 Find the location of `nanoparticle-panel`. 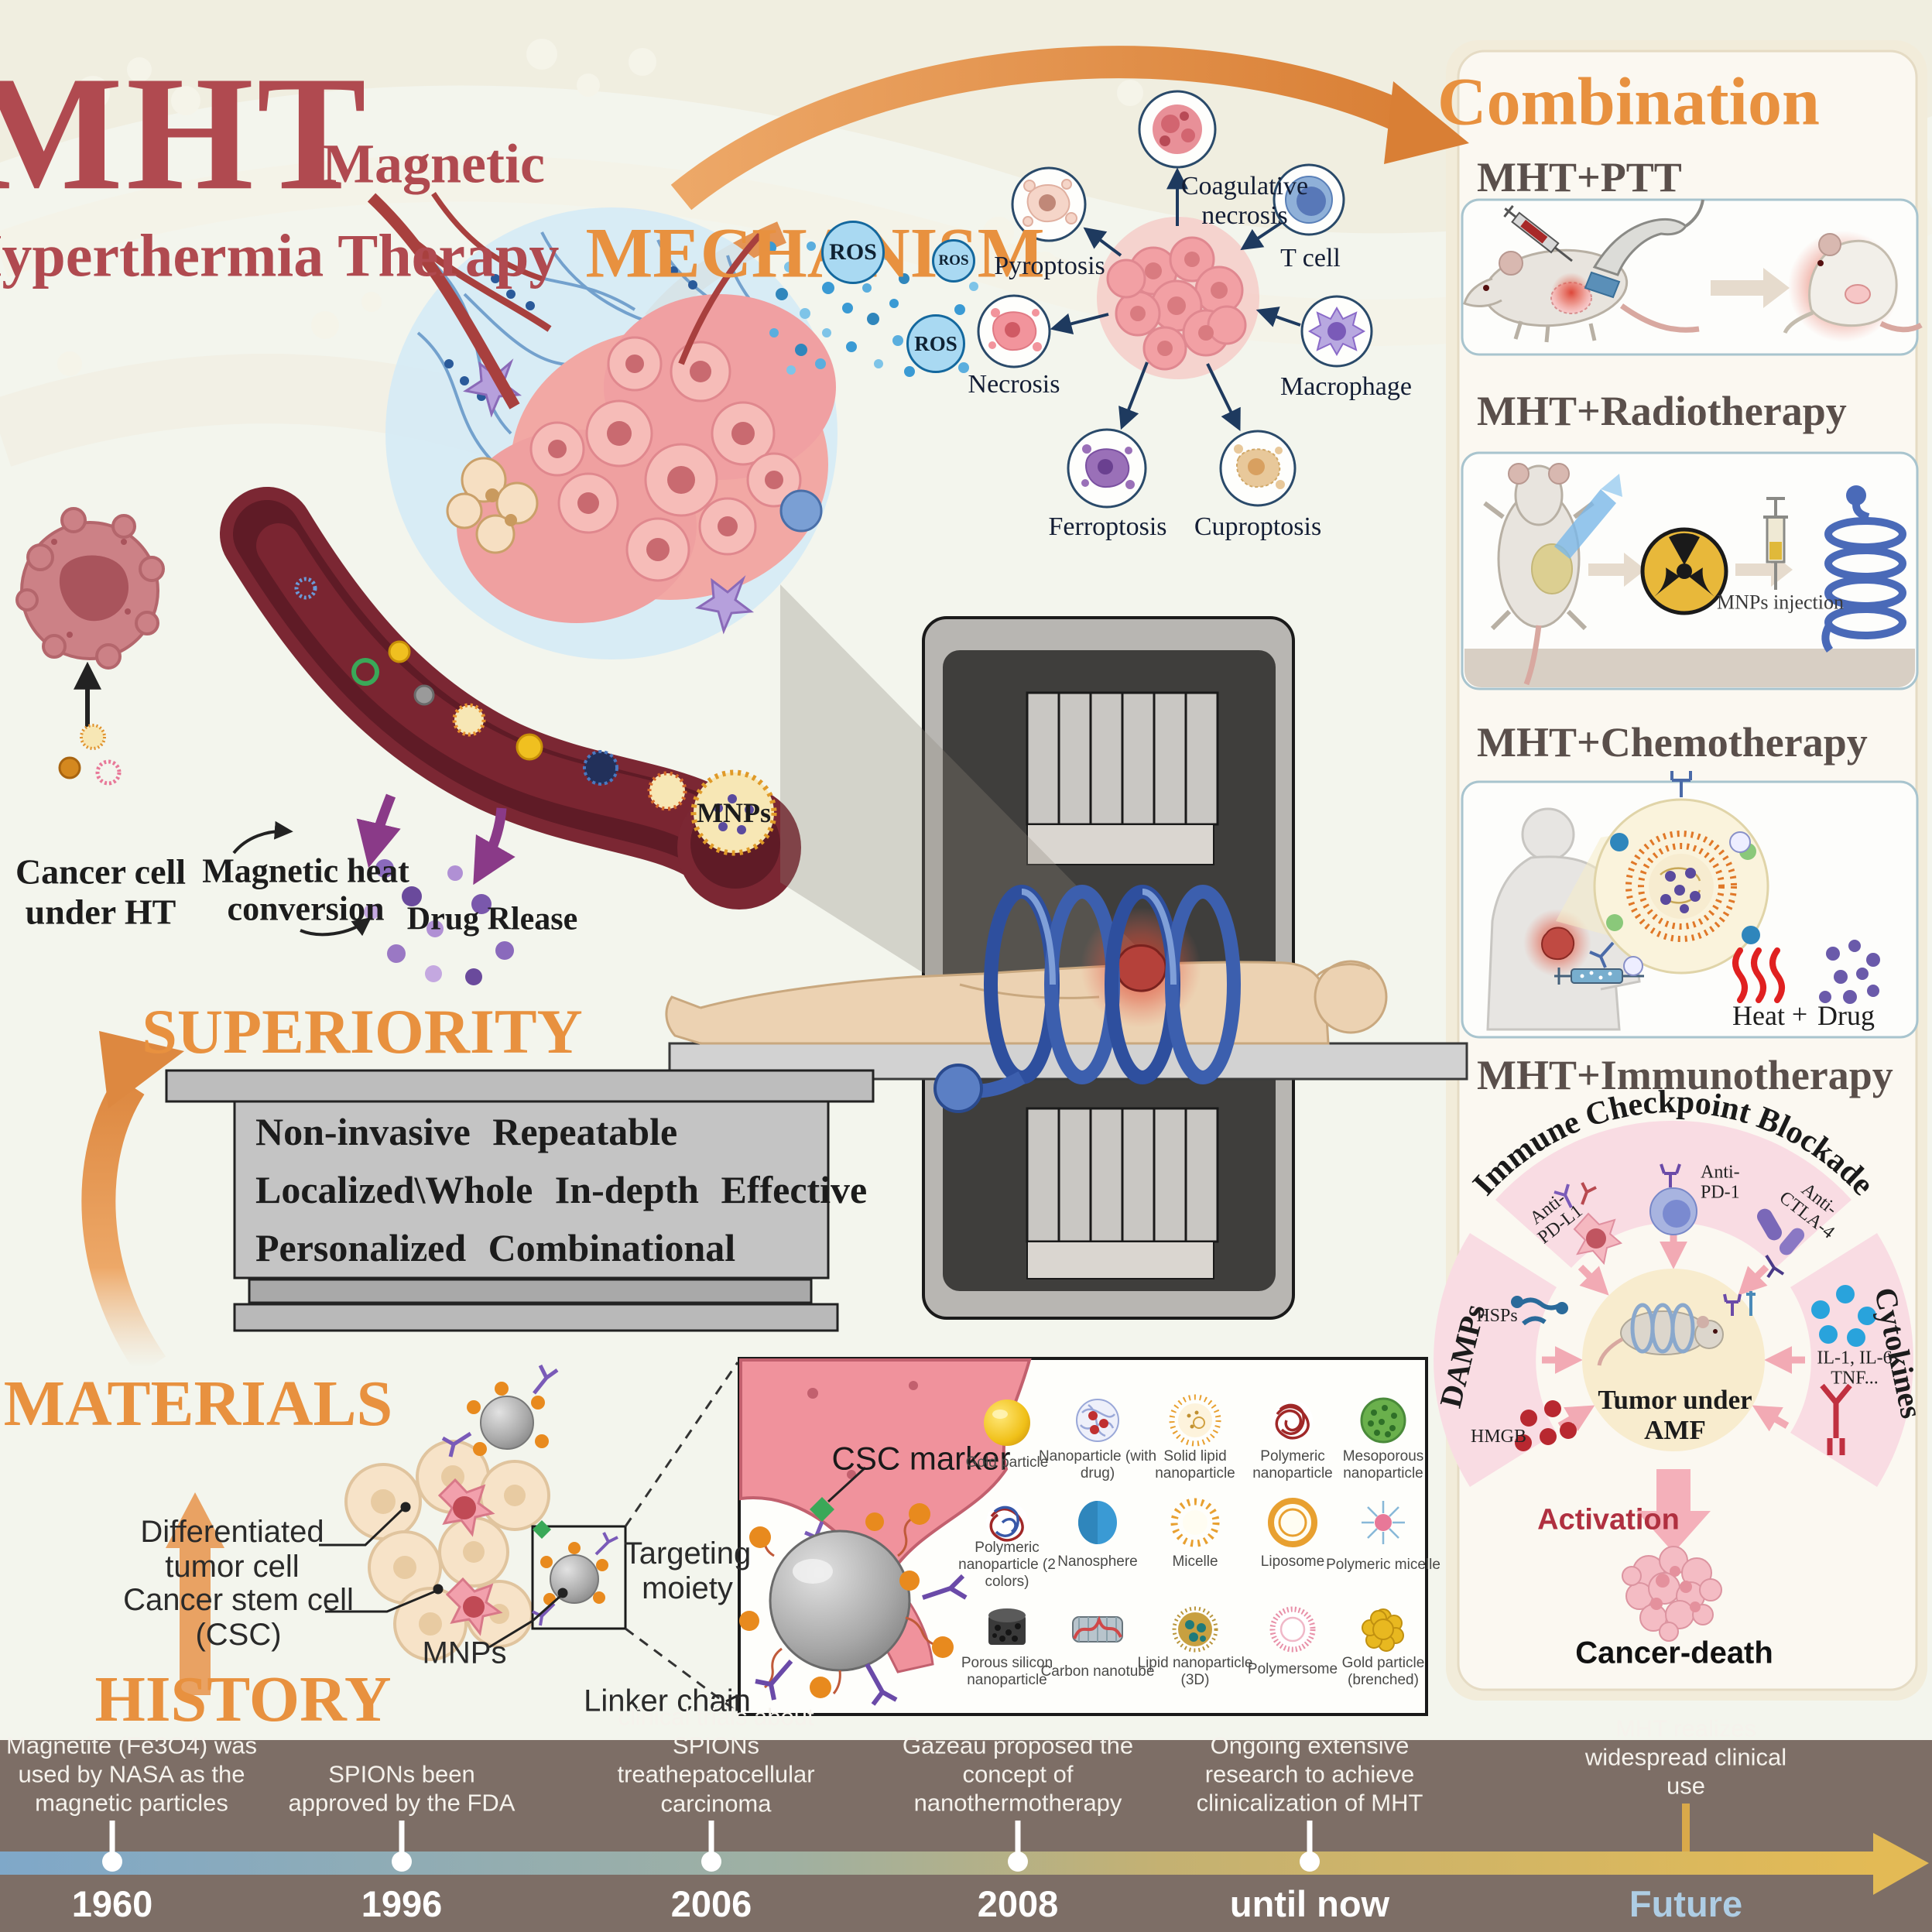

nanoparticle-panel is located at coordinates (1083, 1536).